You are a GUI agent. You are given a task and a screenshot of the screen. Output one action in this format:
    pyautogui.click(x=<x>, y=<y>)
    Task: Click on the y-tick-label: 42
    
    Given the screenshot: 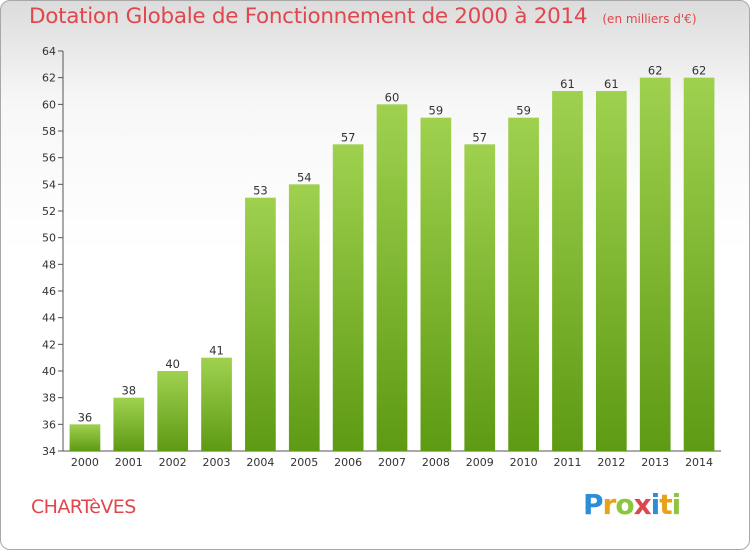 What is the action you would take?
    pyautogui.click(x=49, y=344)
    